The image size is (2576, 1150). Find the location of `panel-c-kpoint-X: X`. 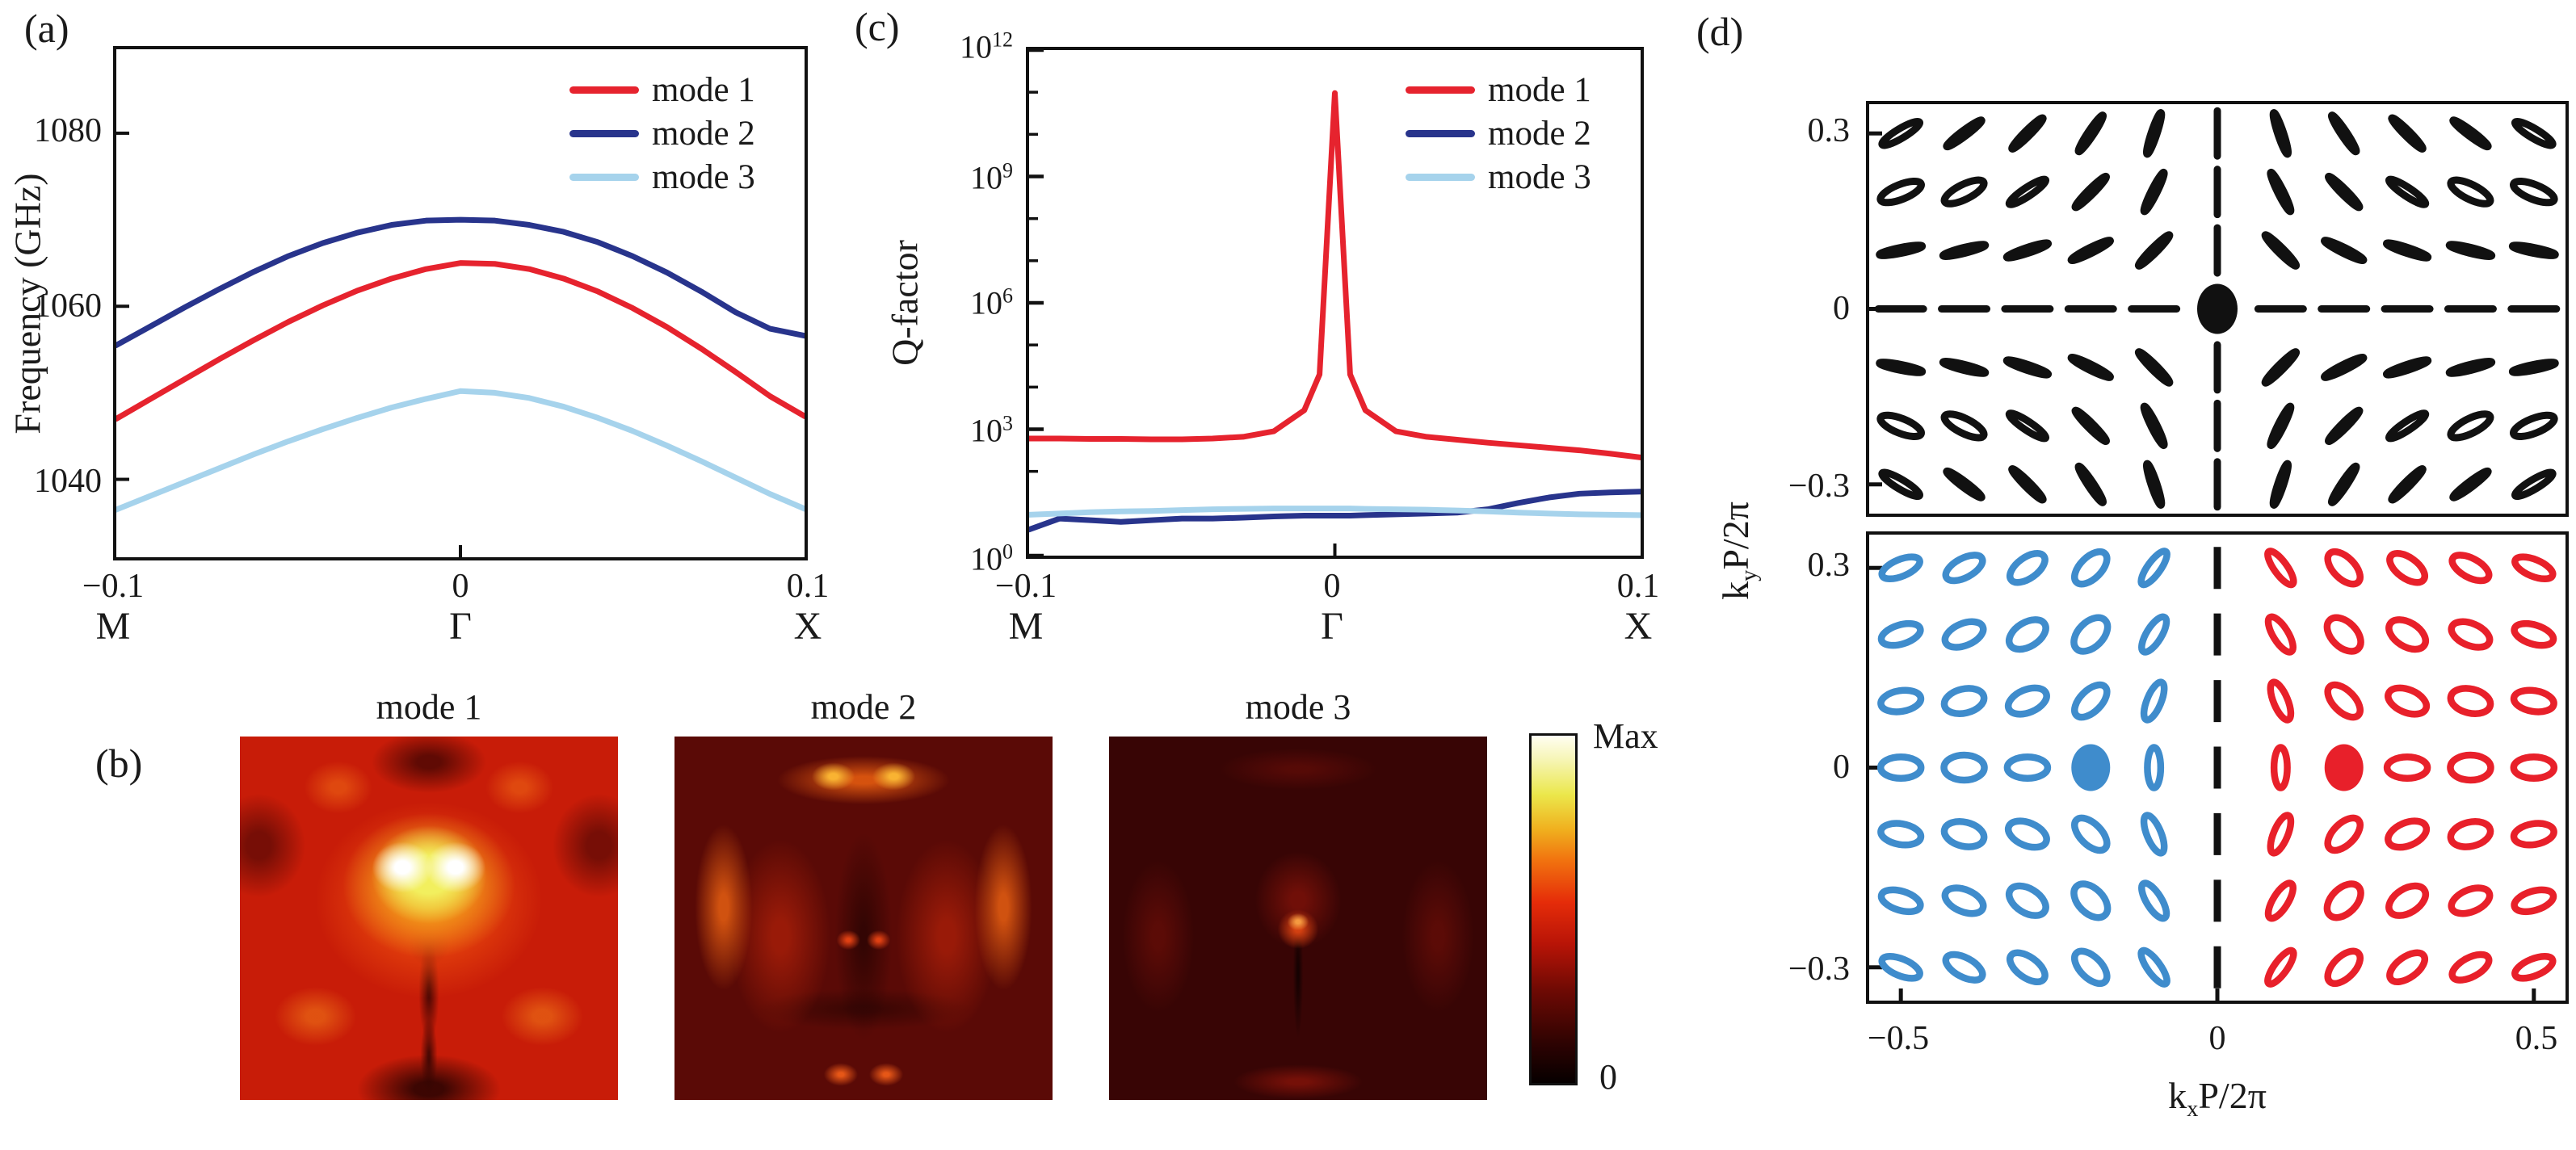

panel-c-kpoint-X: X is located at coordinates (1638, 626).